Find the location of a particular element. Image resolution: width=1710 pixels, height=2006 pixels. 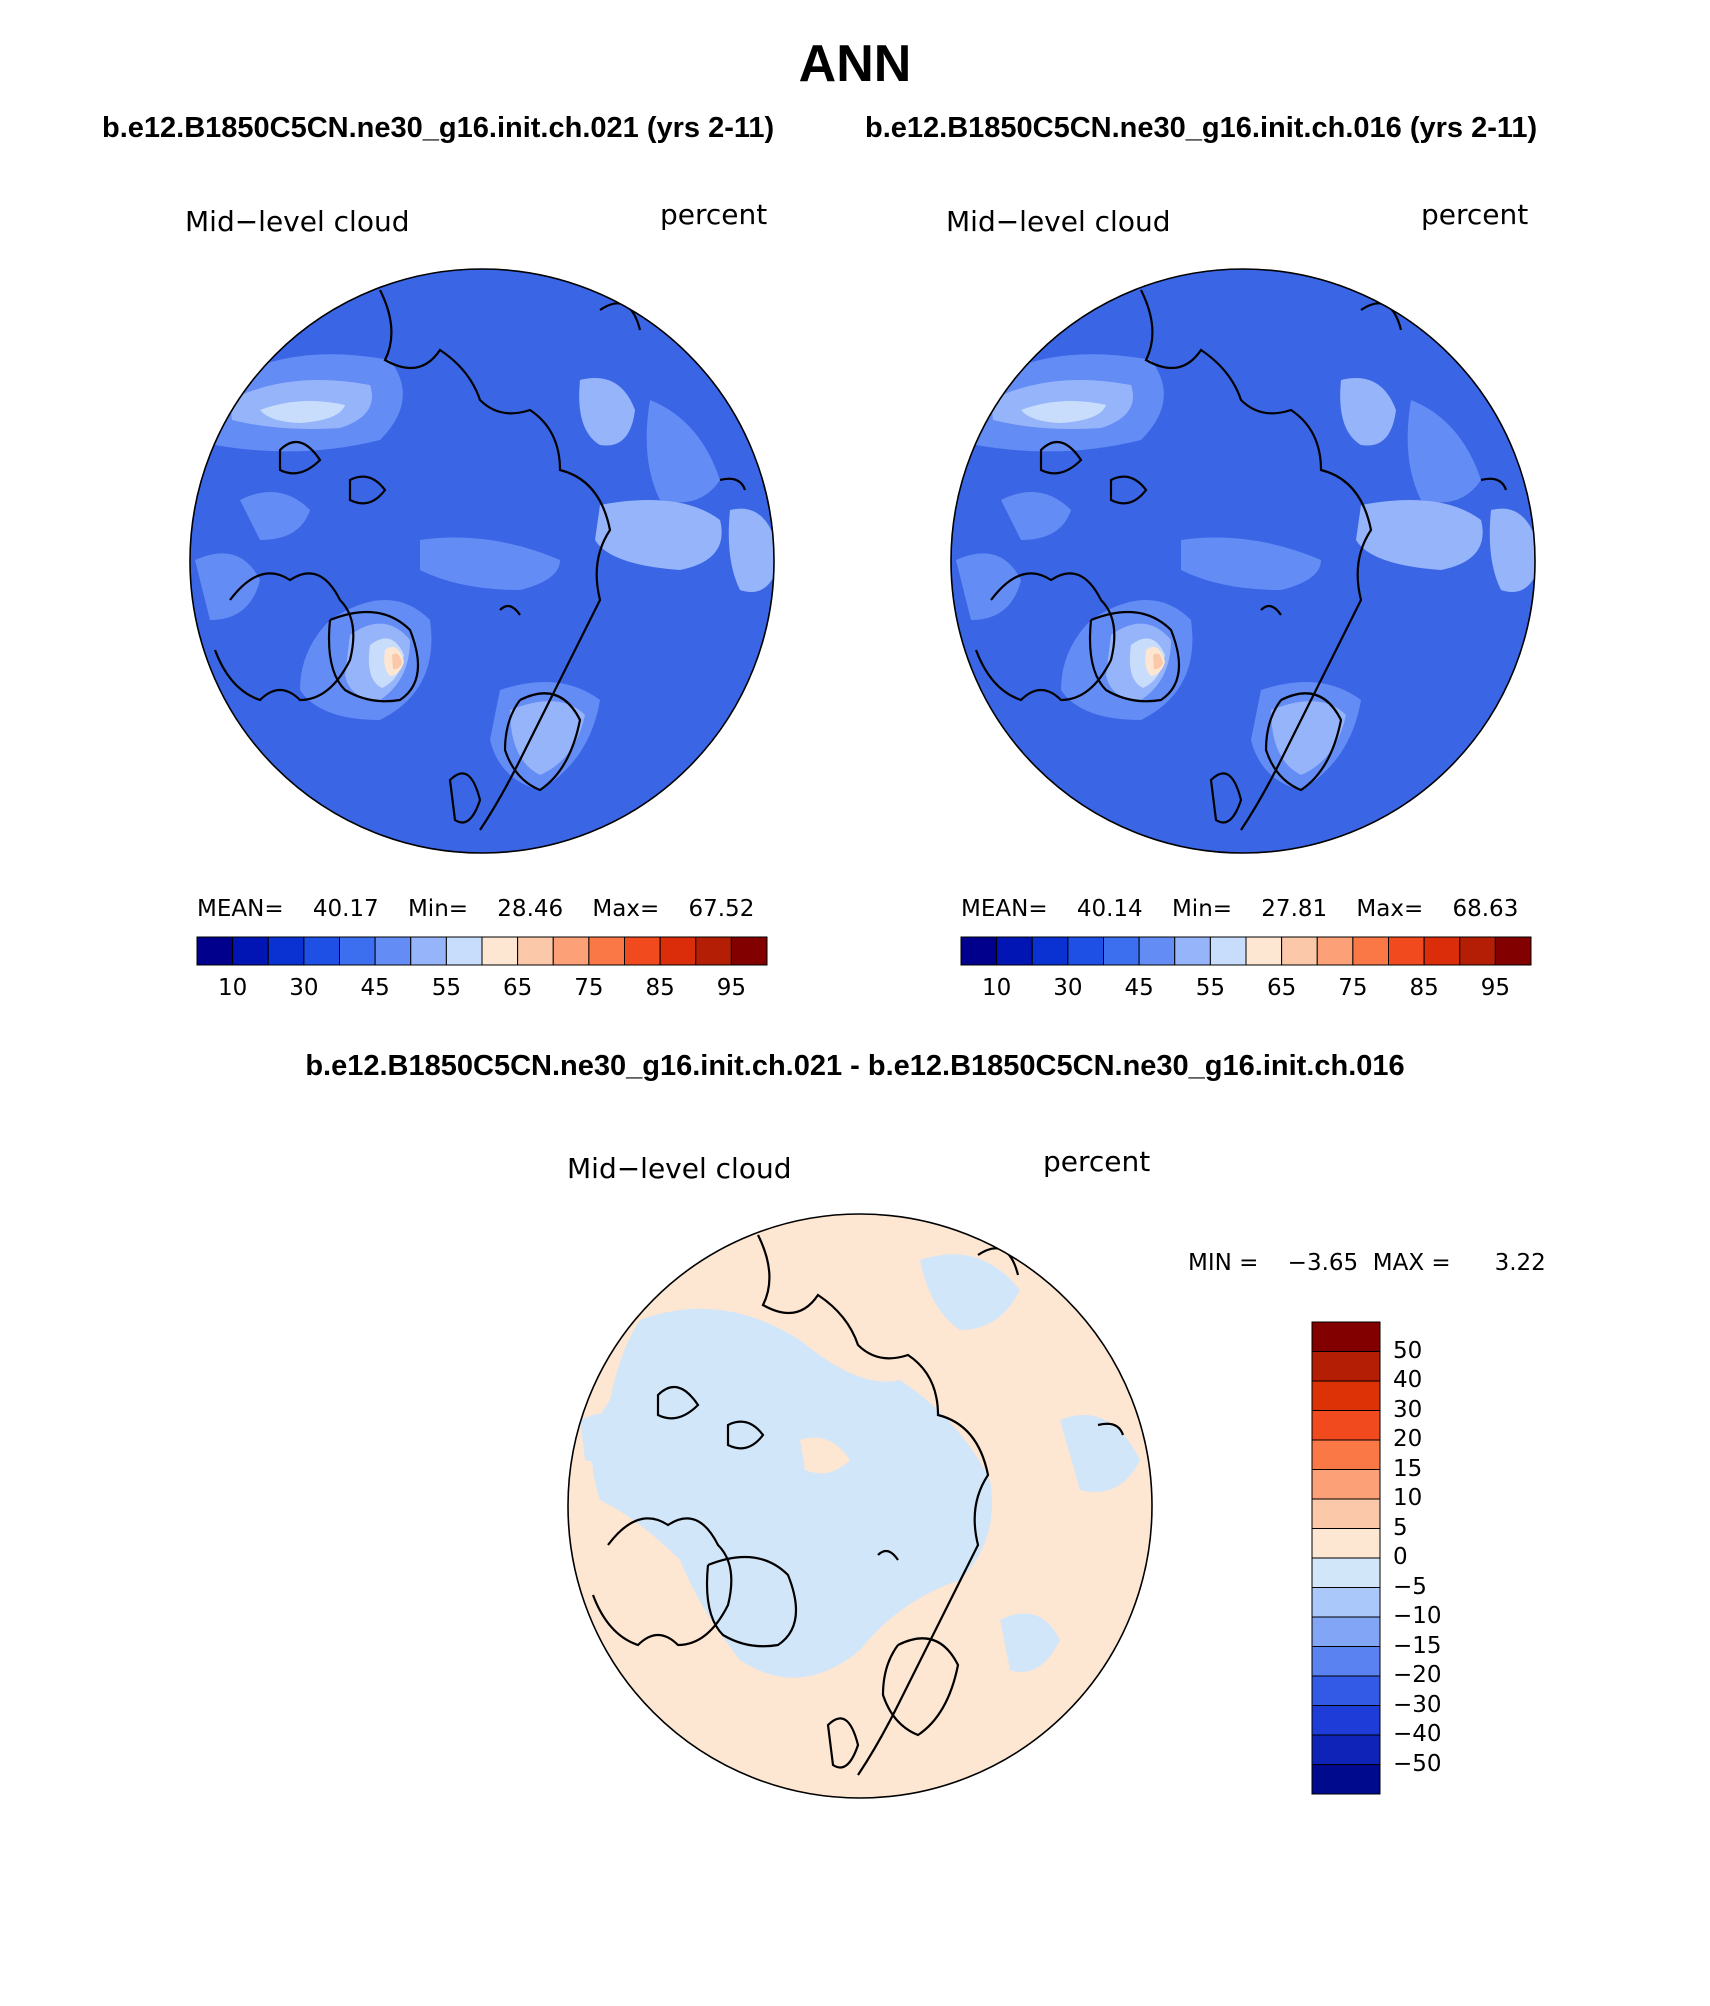

panel1-max-label: Max= is located at coordinates (626, 909).